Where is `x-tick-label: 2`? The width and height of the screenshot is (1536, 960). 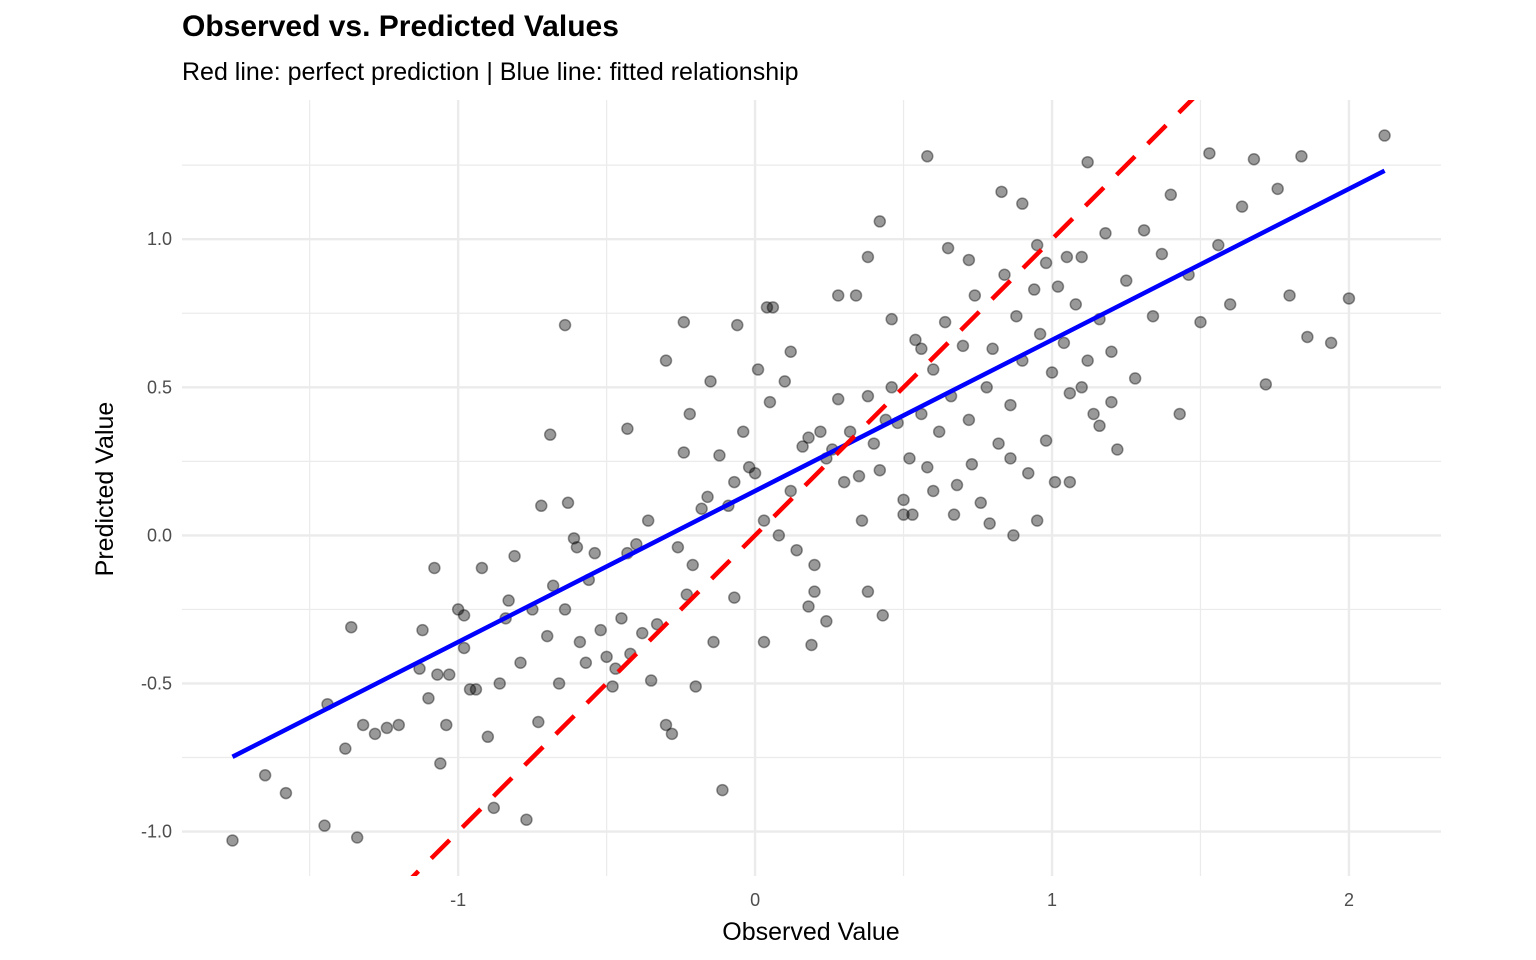 x-tick-label: 2 is located at coordinates (1349, 900).